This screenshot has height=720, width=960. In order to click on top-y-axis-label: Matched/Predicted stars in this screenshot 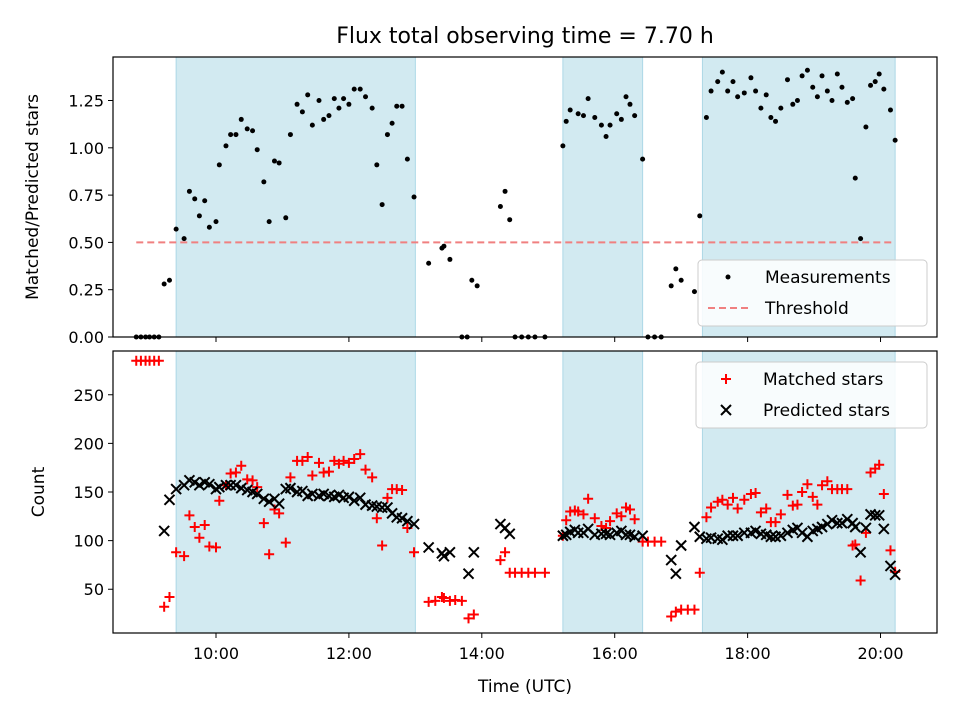, I will do `click(33, 197)`.